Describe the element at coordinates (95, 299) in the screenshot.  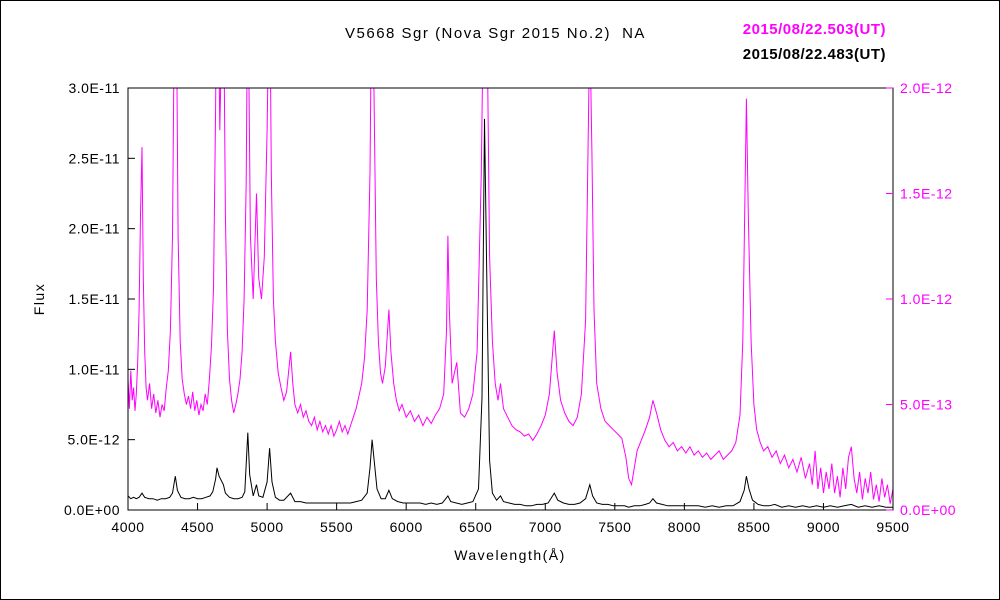
I see `left-tick-label: 1.5E-11` at that location.